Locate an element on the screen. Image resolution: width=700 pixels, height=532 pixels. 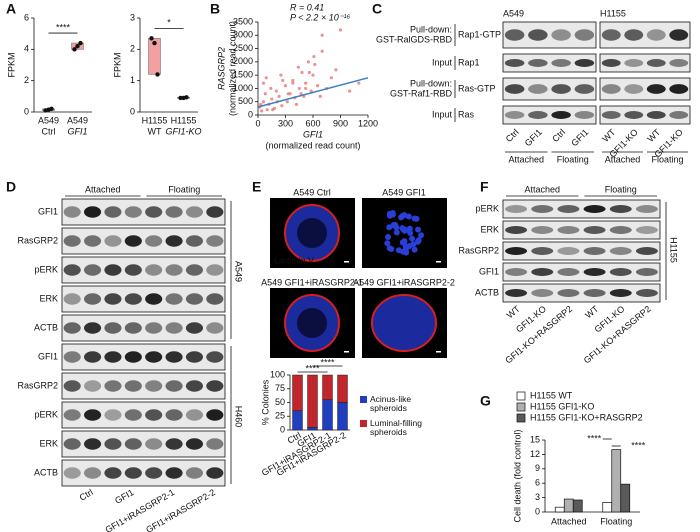
y-tick-label: 2500 is located at coordinates (243, 48).